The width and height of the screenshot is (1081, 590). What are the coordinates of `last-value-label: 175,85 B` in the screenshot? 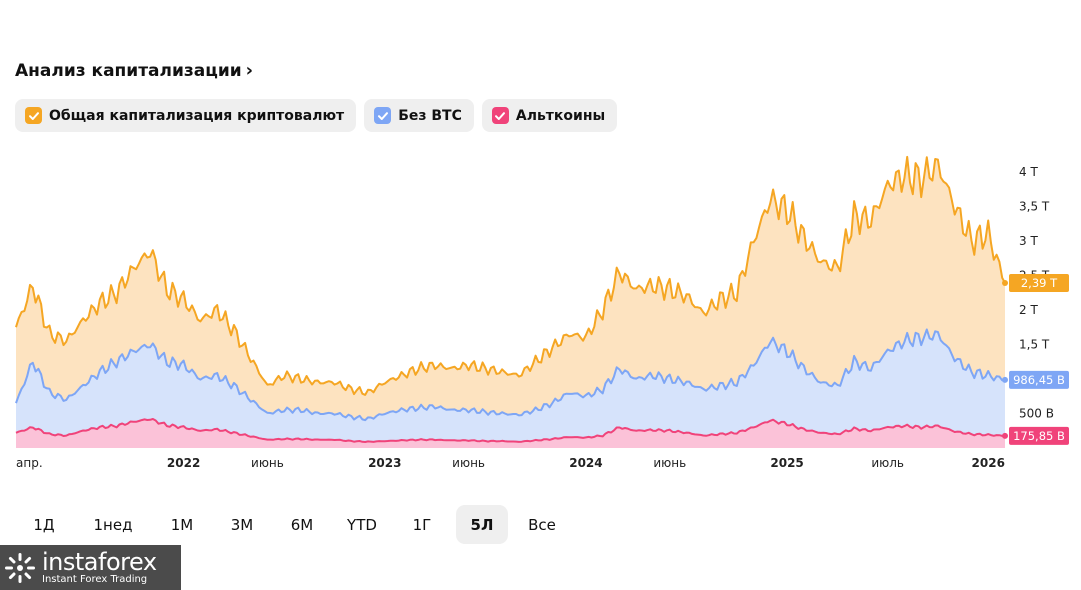 It's located at (1039, 436).